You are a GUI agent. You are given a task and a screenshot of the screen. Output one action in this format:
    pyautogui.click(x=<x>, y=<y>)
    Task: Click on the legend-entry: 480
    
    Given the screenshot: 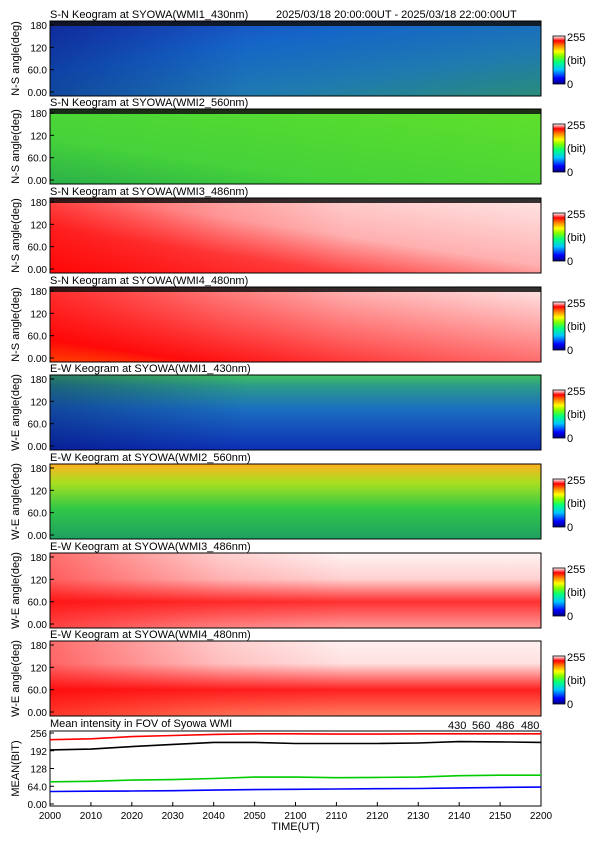 What is the action you would take?
    pyautogui.click(x=530, y=726)
    